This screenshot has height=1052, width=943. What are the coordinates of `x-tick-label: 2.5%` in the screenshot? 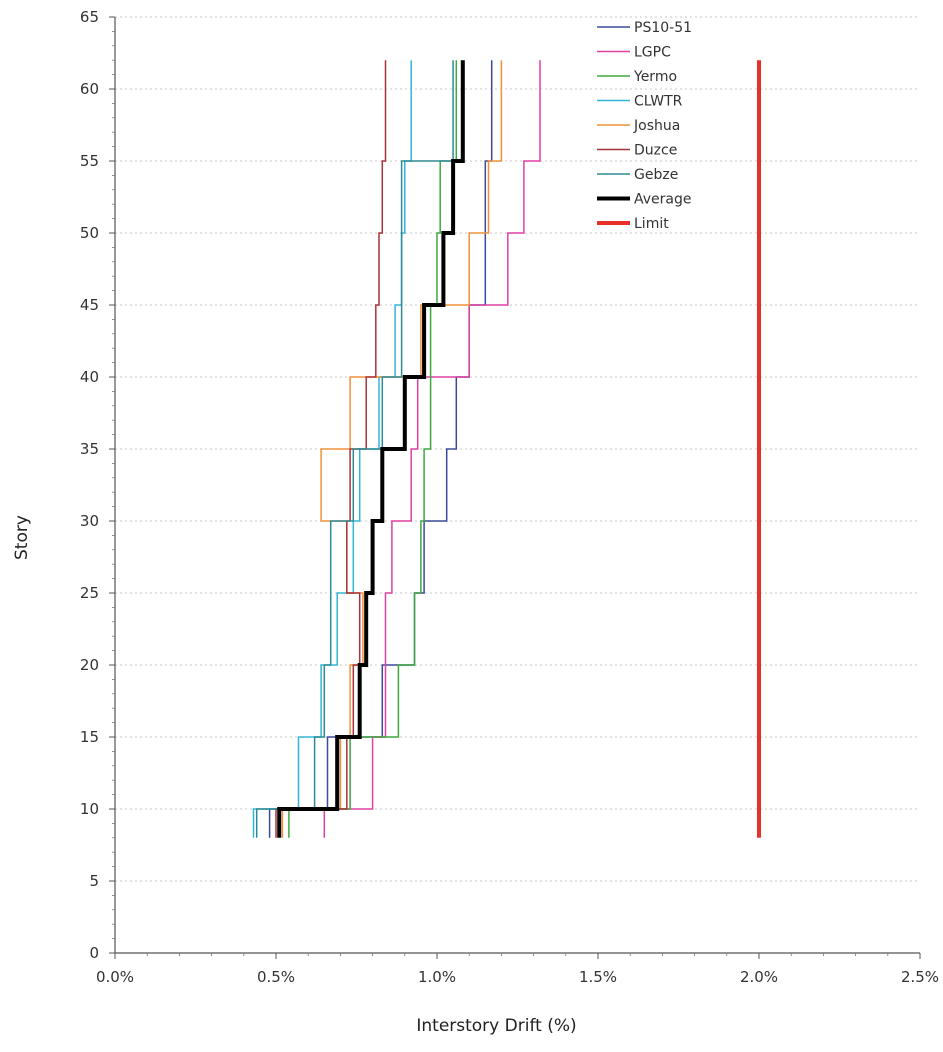 It's located at (920, 977).